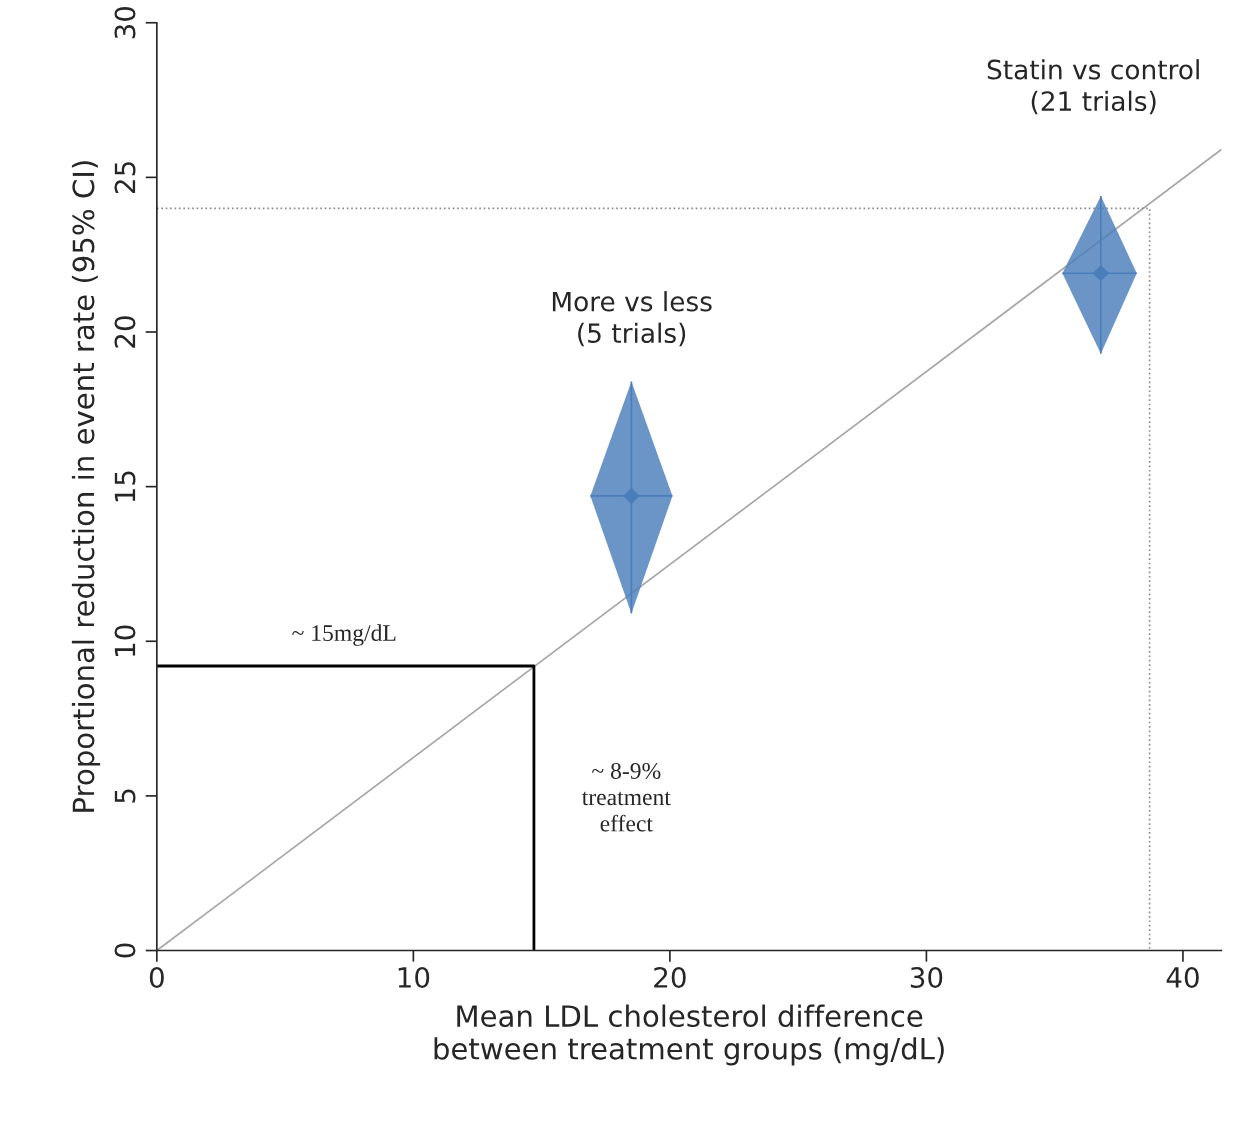 This screenshot has width=1235, height=1137. I want to click on x-tick-label: 0, so click(156, 977).